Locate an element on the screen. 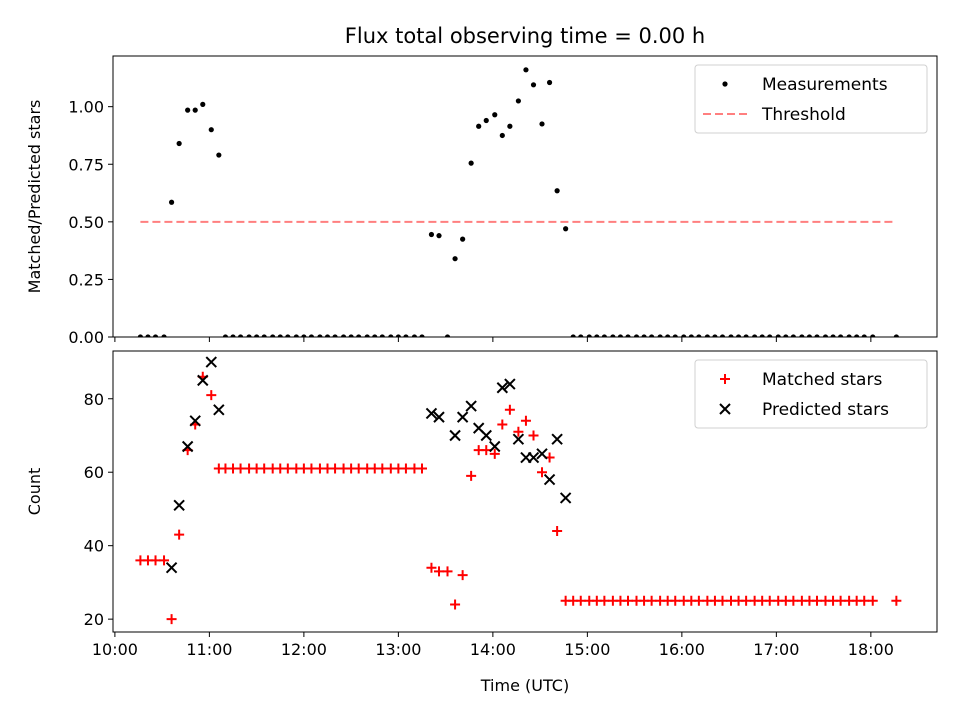 This screenshot has width=960, height=720. x-tick-label: 16:00 is located at coordinates (682, 649).